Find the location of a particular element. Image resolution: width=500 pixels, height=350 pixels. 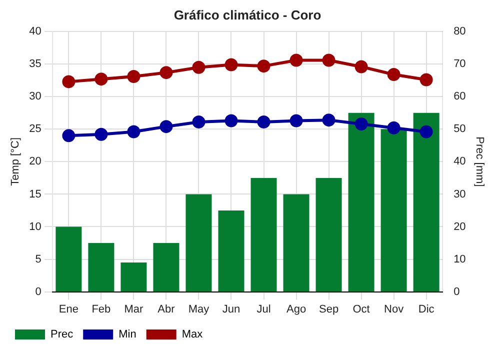

x-tick-label: Mar is located at coordinates (134, 309).